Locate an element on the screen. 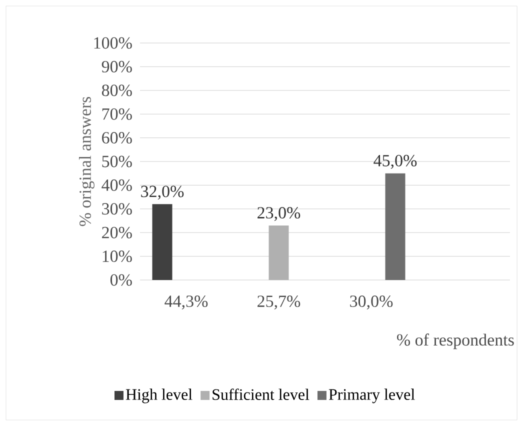  x-tick-label: 44,3% is located at coordinates (186, 303).